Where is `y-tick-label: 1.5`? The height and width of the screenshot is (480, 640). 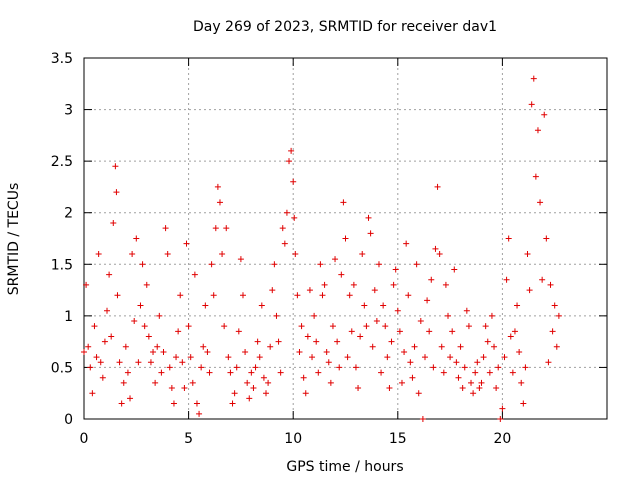
y-tick-label: 1.5 is located at coordinates (62, 265).